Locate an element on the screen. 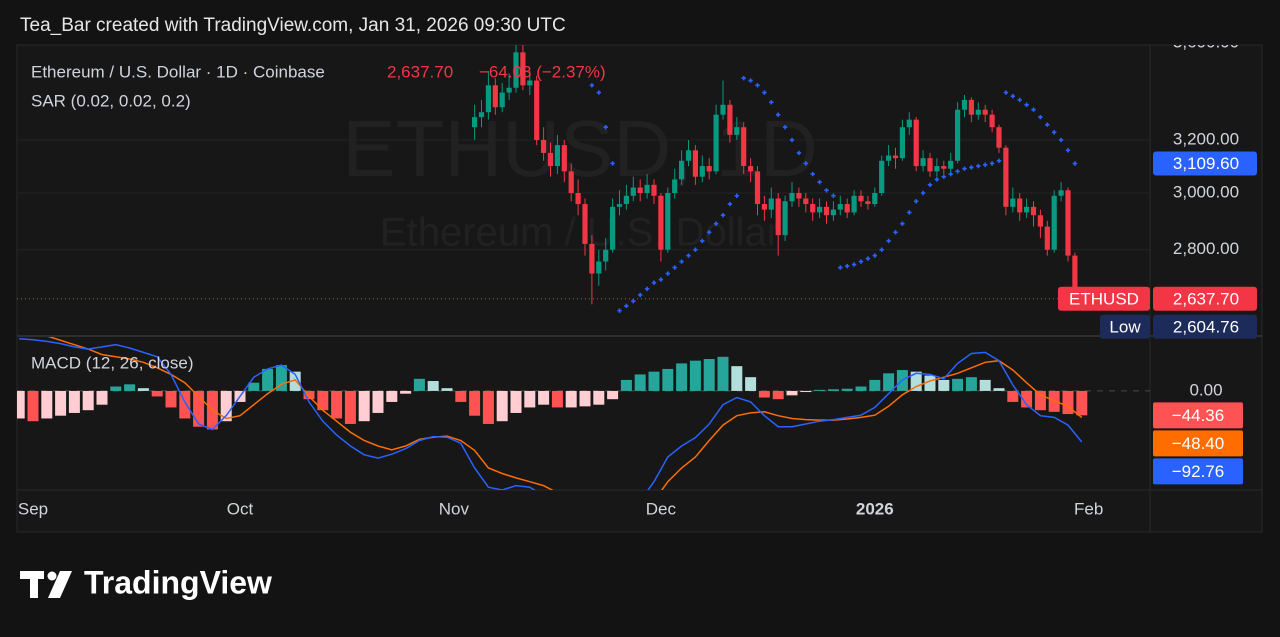  price-badge is located at coordinates (1205, 298).